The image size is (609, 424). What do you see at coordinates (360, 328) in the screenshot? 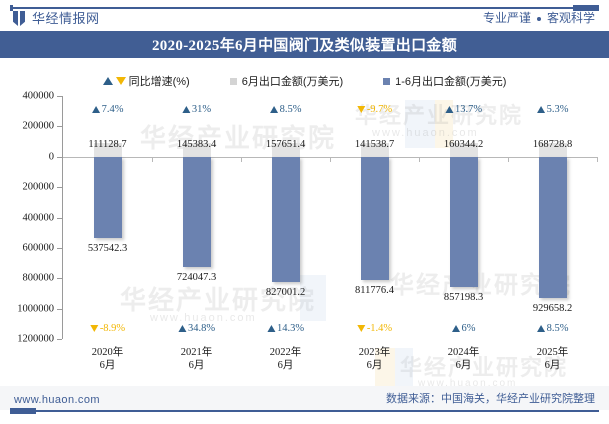
I see `arrow-down-icon` at bounding box center [360, 328].